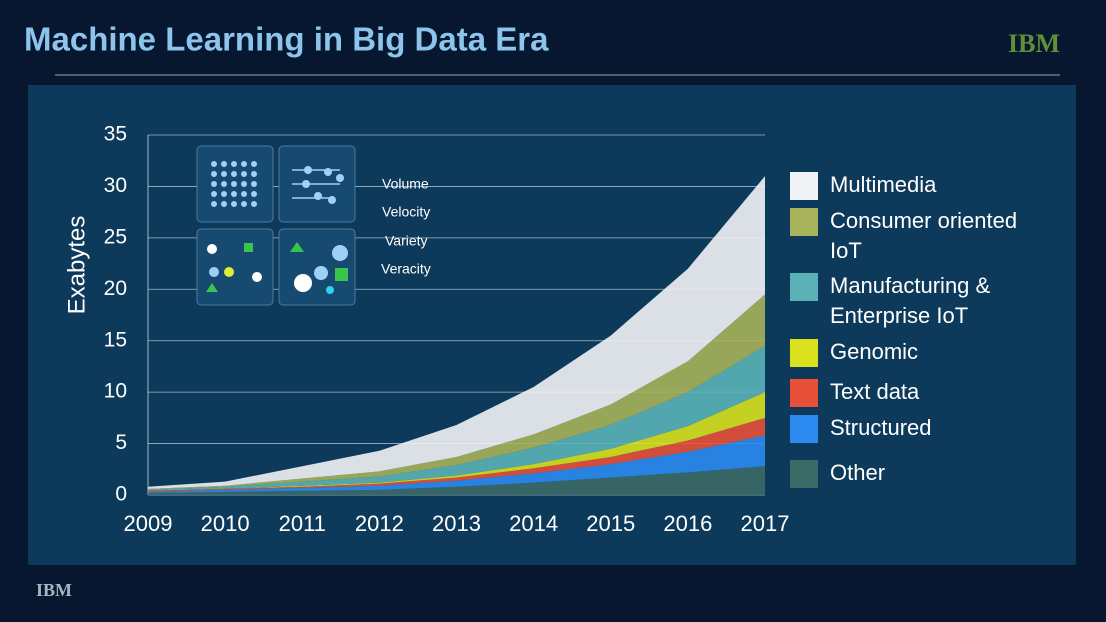  What do you see at coordinates (286, 39) in the screenshot?
I see `slide-title: Machine Learning in Big Data Era` at bounding box center [286, 39].